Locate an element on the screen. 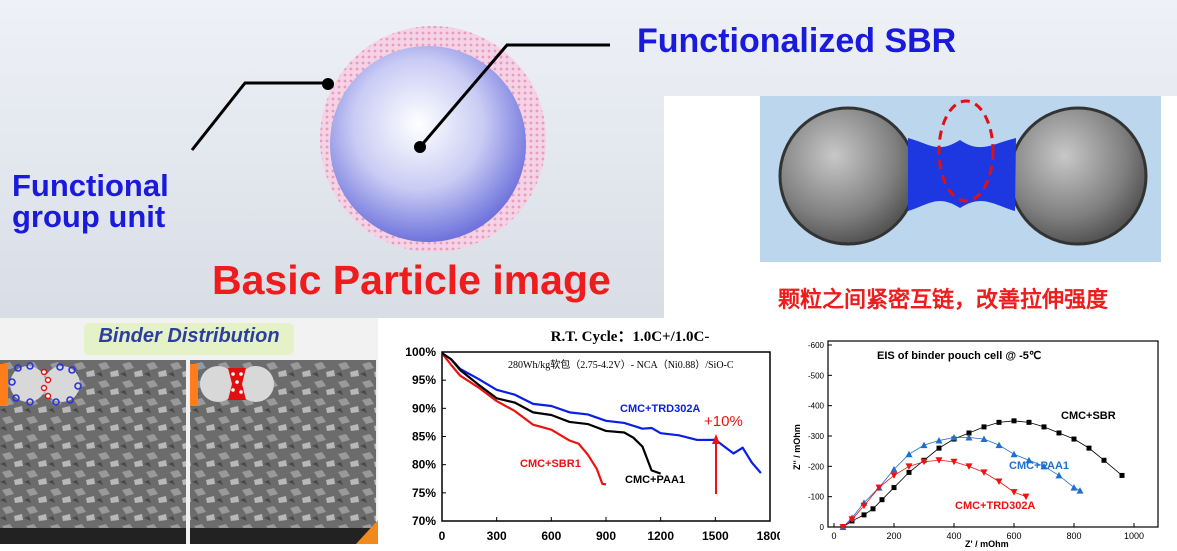 The image size is (1177, 551). eis-ytick-label: 0 is located at coordinates (822, 527).